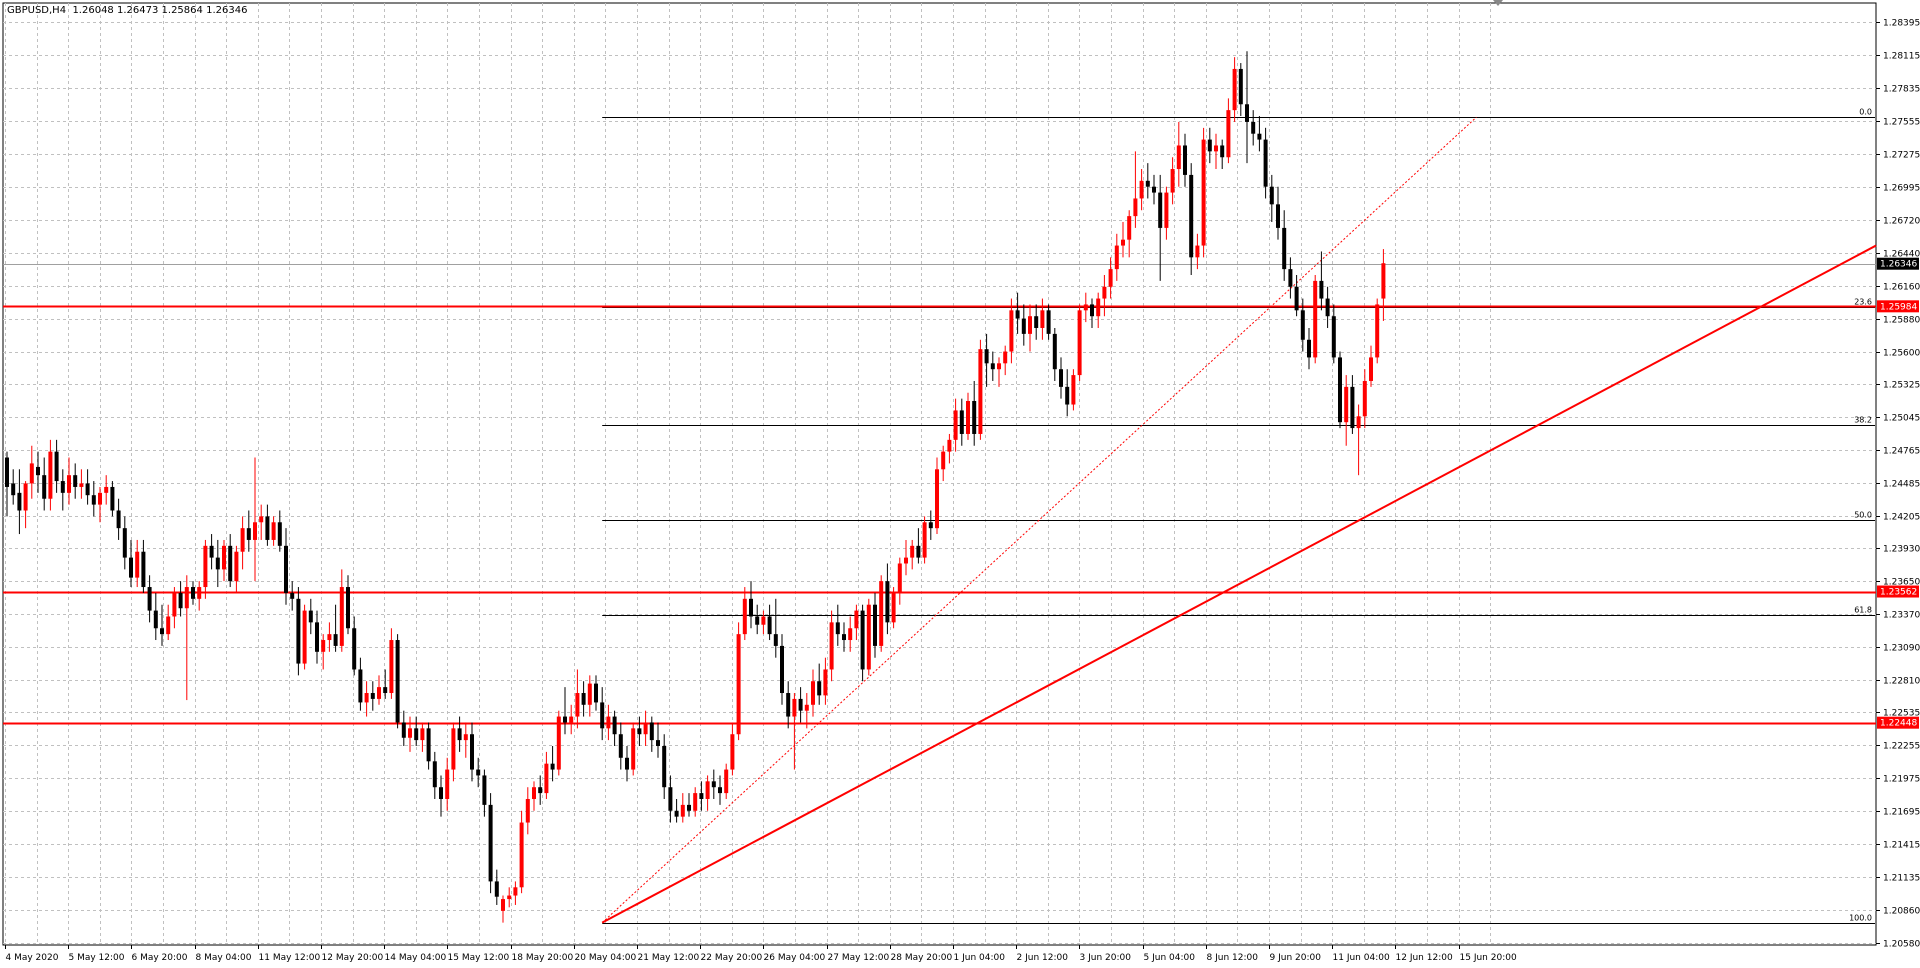  Describe the element at coordinates (1901, 57) in the screenshot. I see `price-tick-label: 1.28115` at that location.